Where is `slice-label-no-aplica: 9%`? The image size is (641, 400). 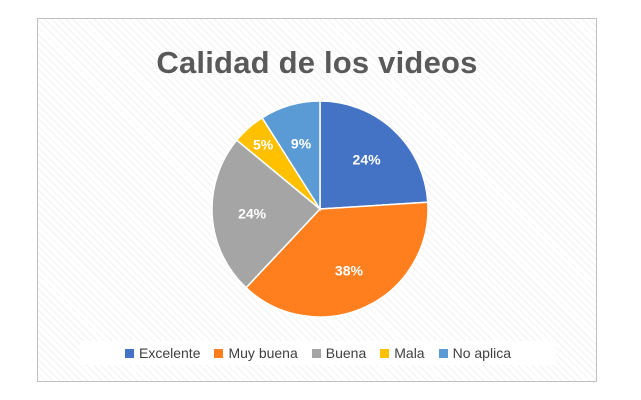
slice-label-no-aplica: 9% is located at coordinates (301, 144).